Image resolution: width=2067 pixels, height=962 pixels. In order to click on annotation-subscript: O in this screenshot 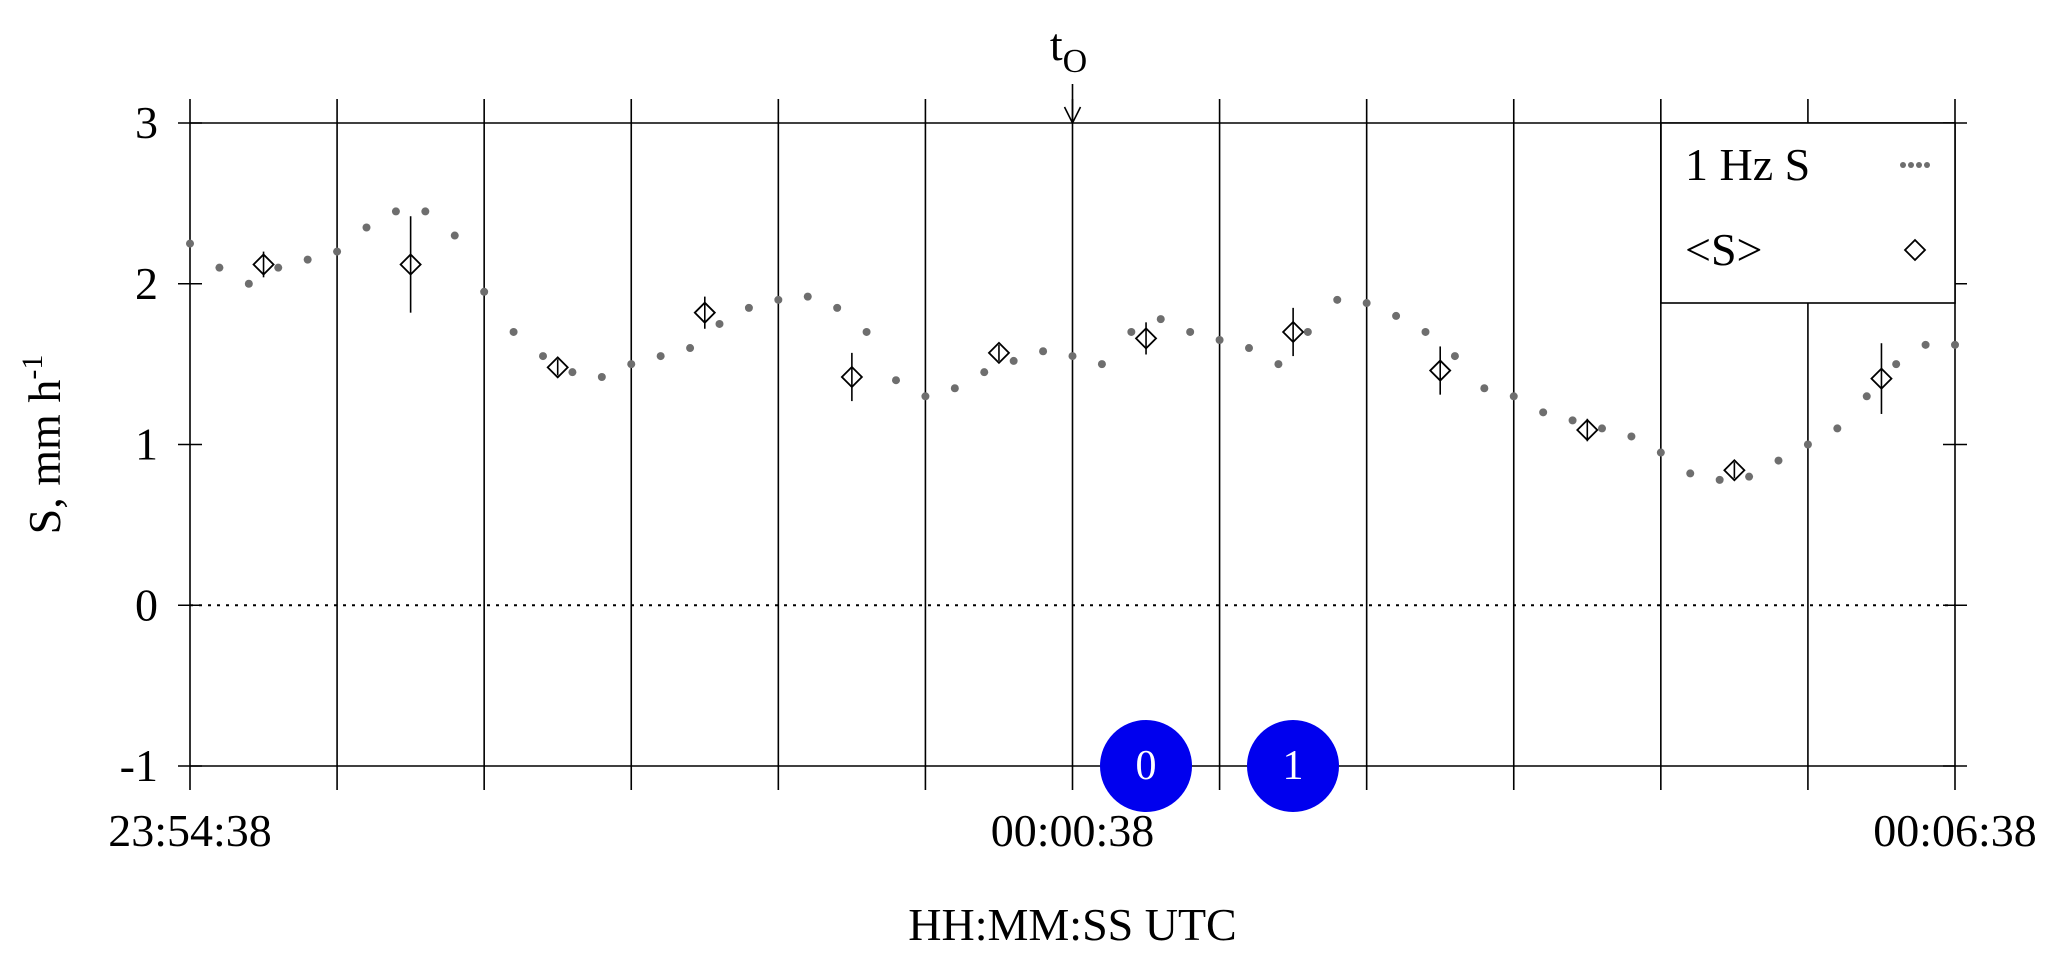, I will do `click(1075, 61)`.